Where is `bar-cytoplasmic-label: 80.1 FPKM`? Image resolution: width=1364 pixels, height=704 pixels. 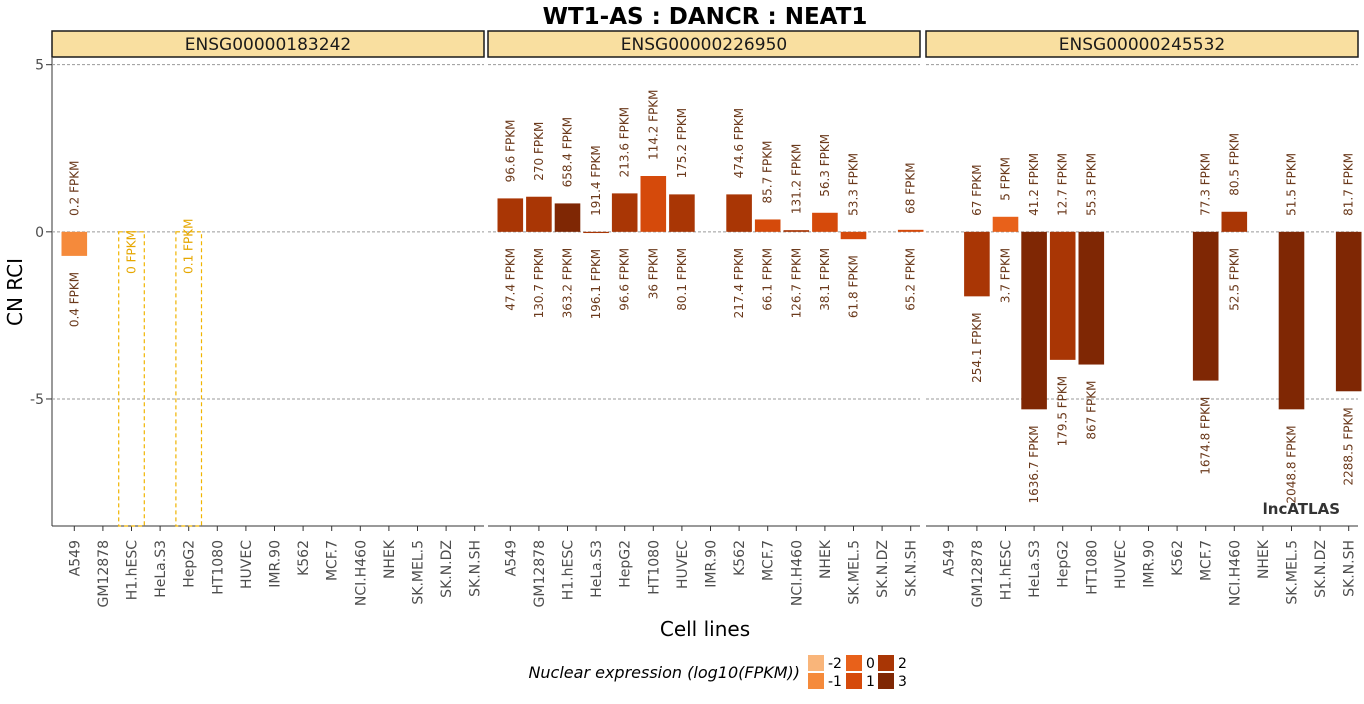
bar-cytoplasmic-label: 80.1 FPKM is located at coordinates (682, 279).